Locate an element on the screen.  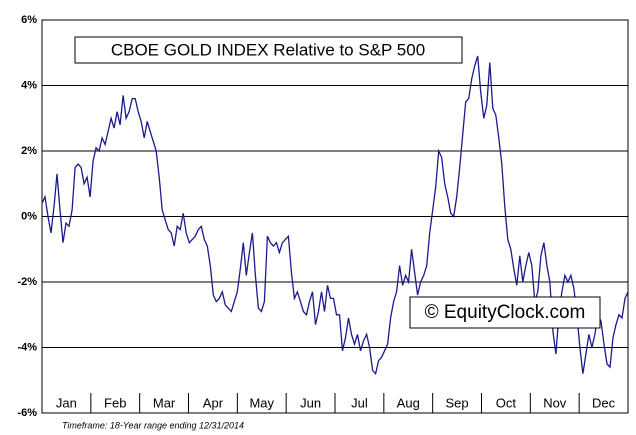
x-tick-label: Apr is located at coordinates (213, 402).